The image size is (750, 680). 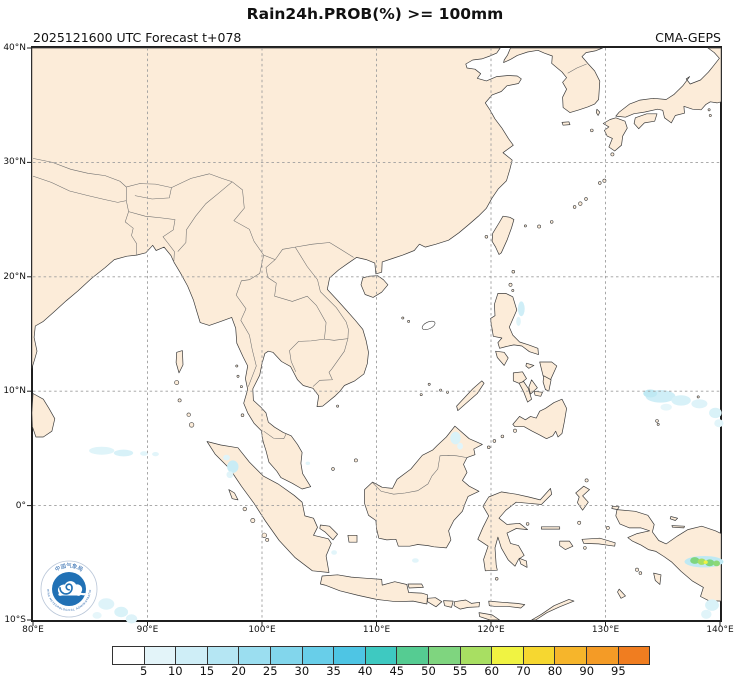 What do you see at coordinates (428, 325) in the screenshot?
I see `atoll-outline` at bounding box center [428, 325].